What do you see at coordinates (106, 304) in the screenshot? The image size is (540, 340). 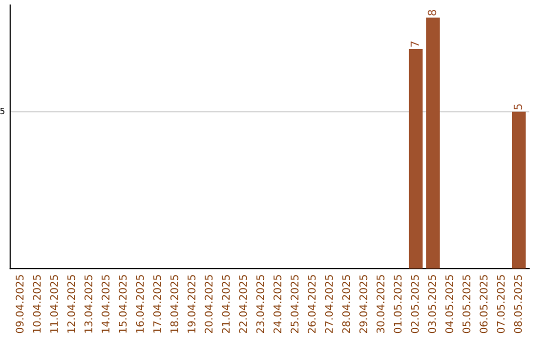 I see `x-tick-label: 14.04.2025` at bounding box center [106, 304].